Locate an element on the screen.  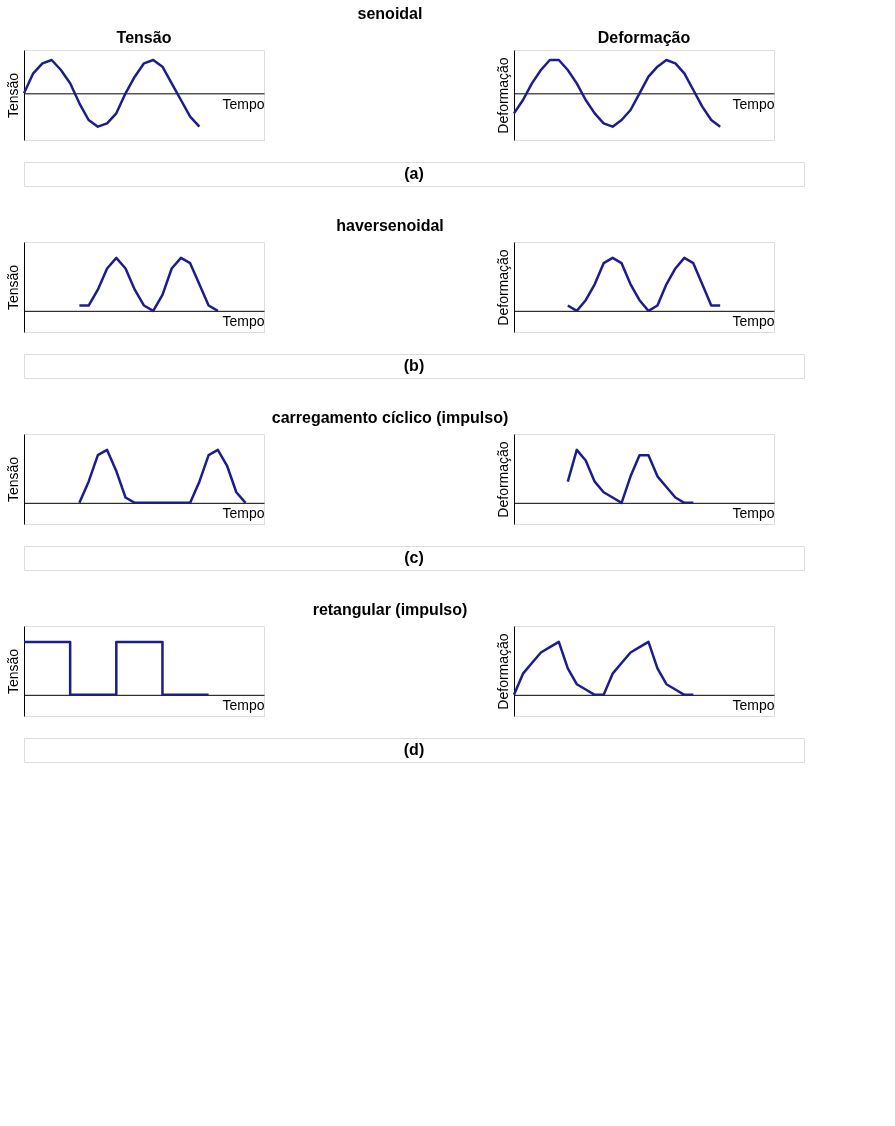
chart-title: Deformação is located at coordinates (644, 37).